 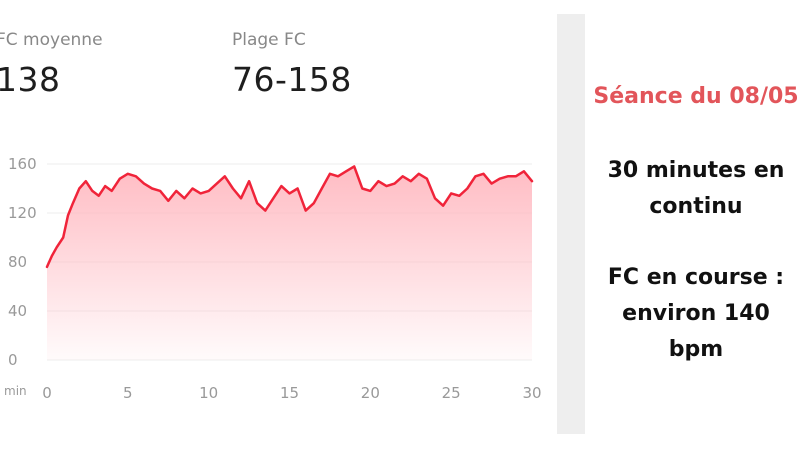 I want to click on x-tick-label: 15, so click(x=289, y=393).